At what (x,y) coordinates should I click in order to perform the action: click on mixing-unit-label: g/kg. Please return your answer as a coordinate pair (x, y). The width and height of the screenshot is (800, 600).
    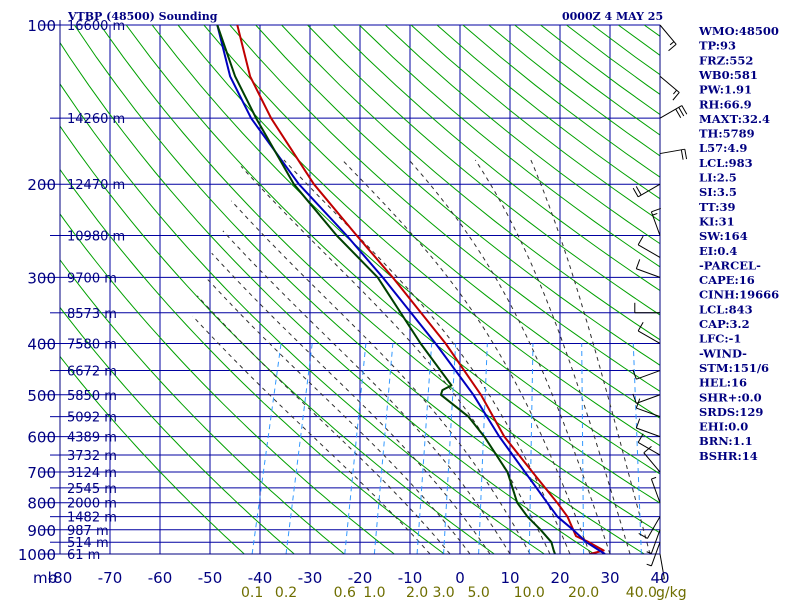
    Looking at the image, I should click on (671, 592).